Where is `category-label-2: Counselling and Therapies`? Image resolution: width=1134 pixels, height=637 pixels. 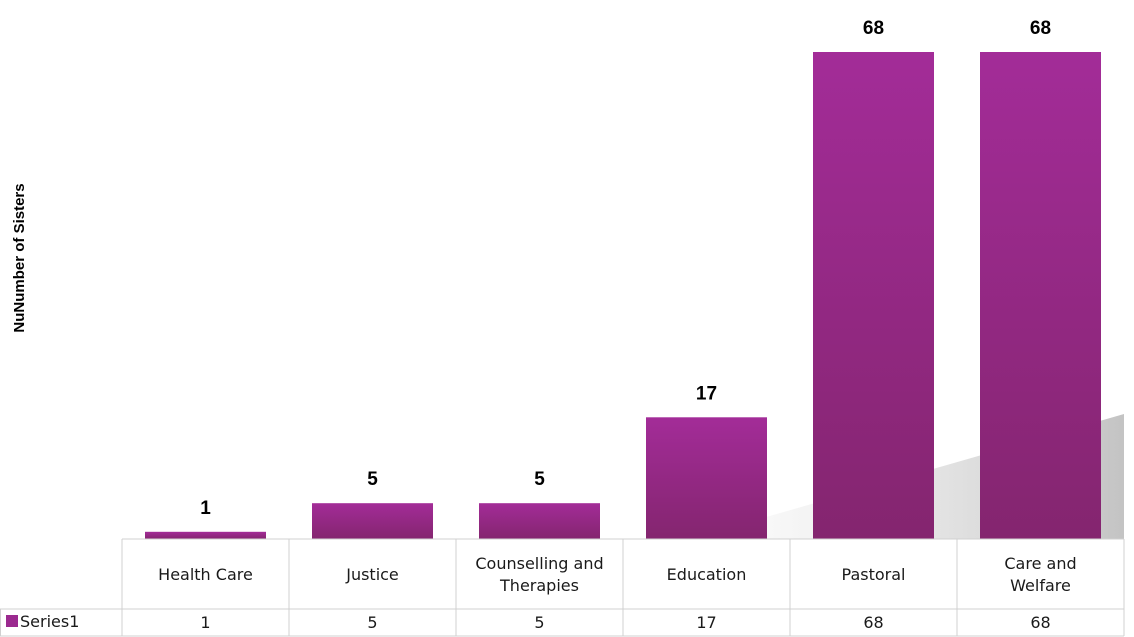 category-label-2: Counselling and Therapies is located at coordinates (539, 574).